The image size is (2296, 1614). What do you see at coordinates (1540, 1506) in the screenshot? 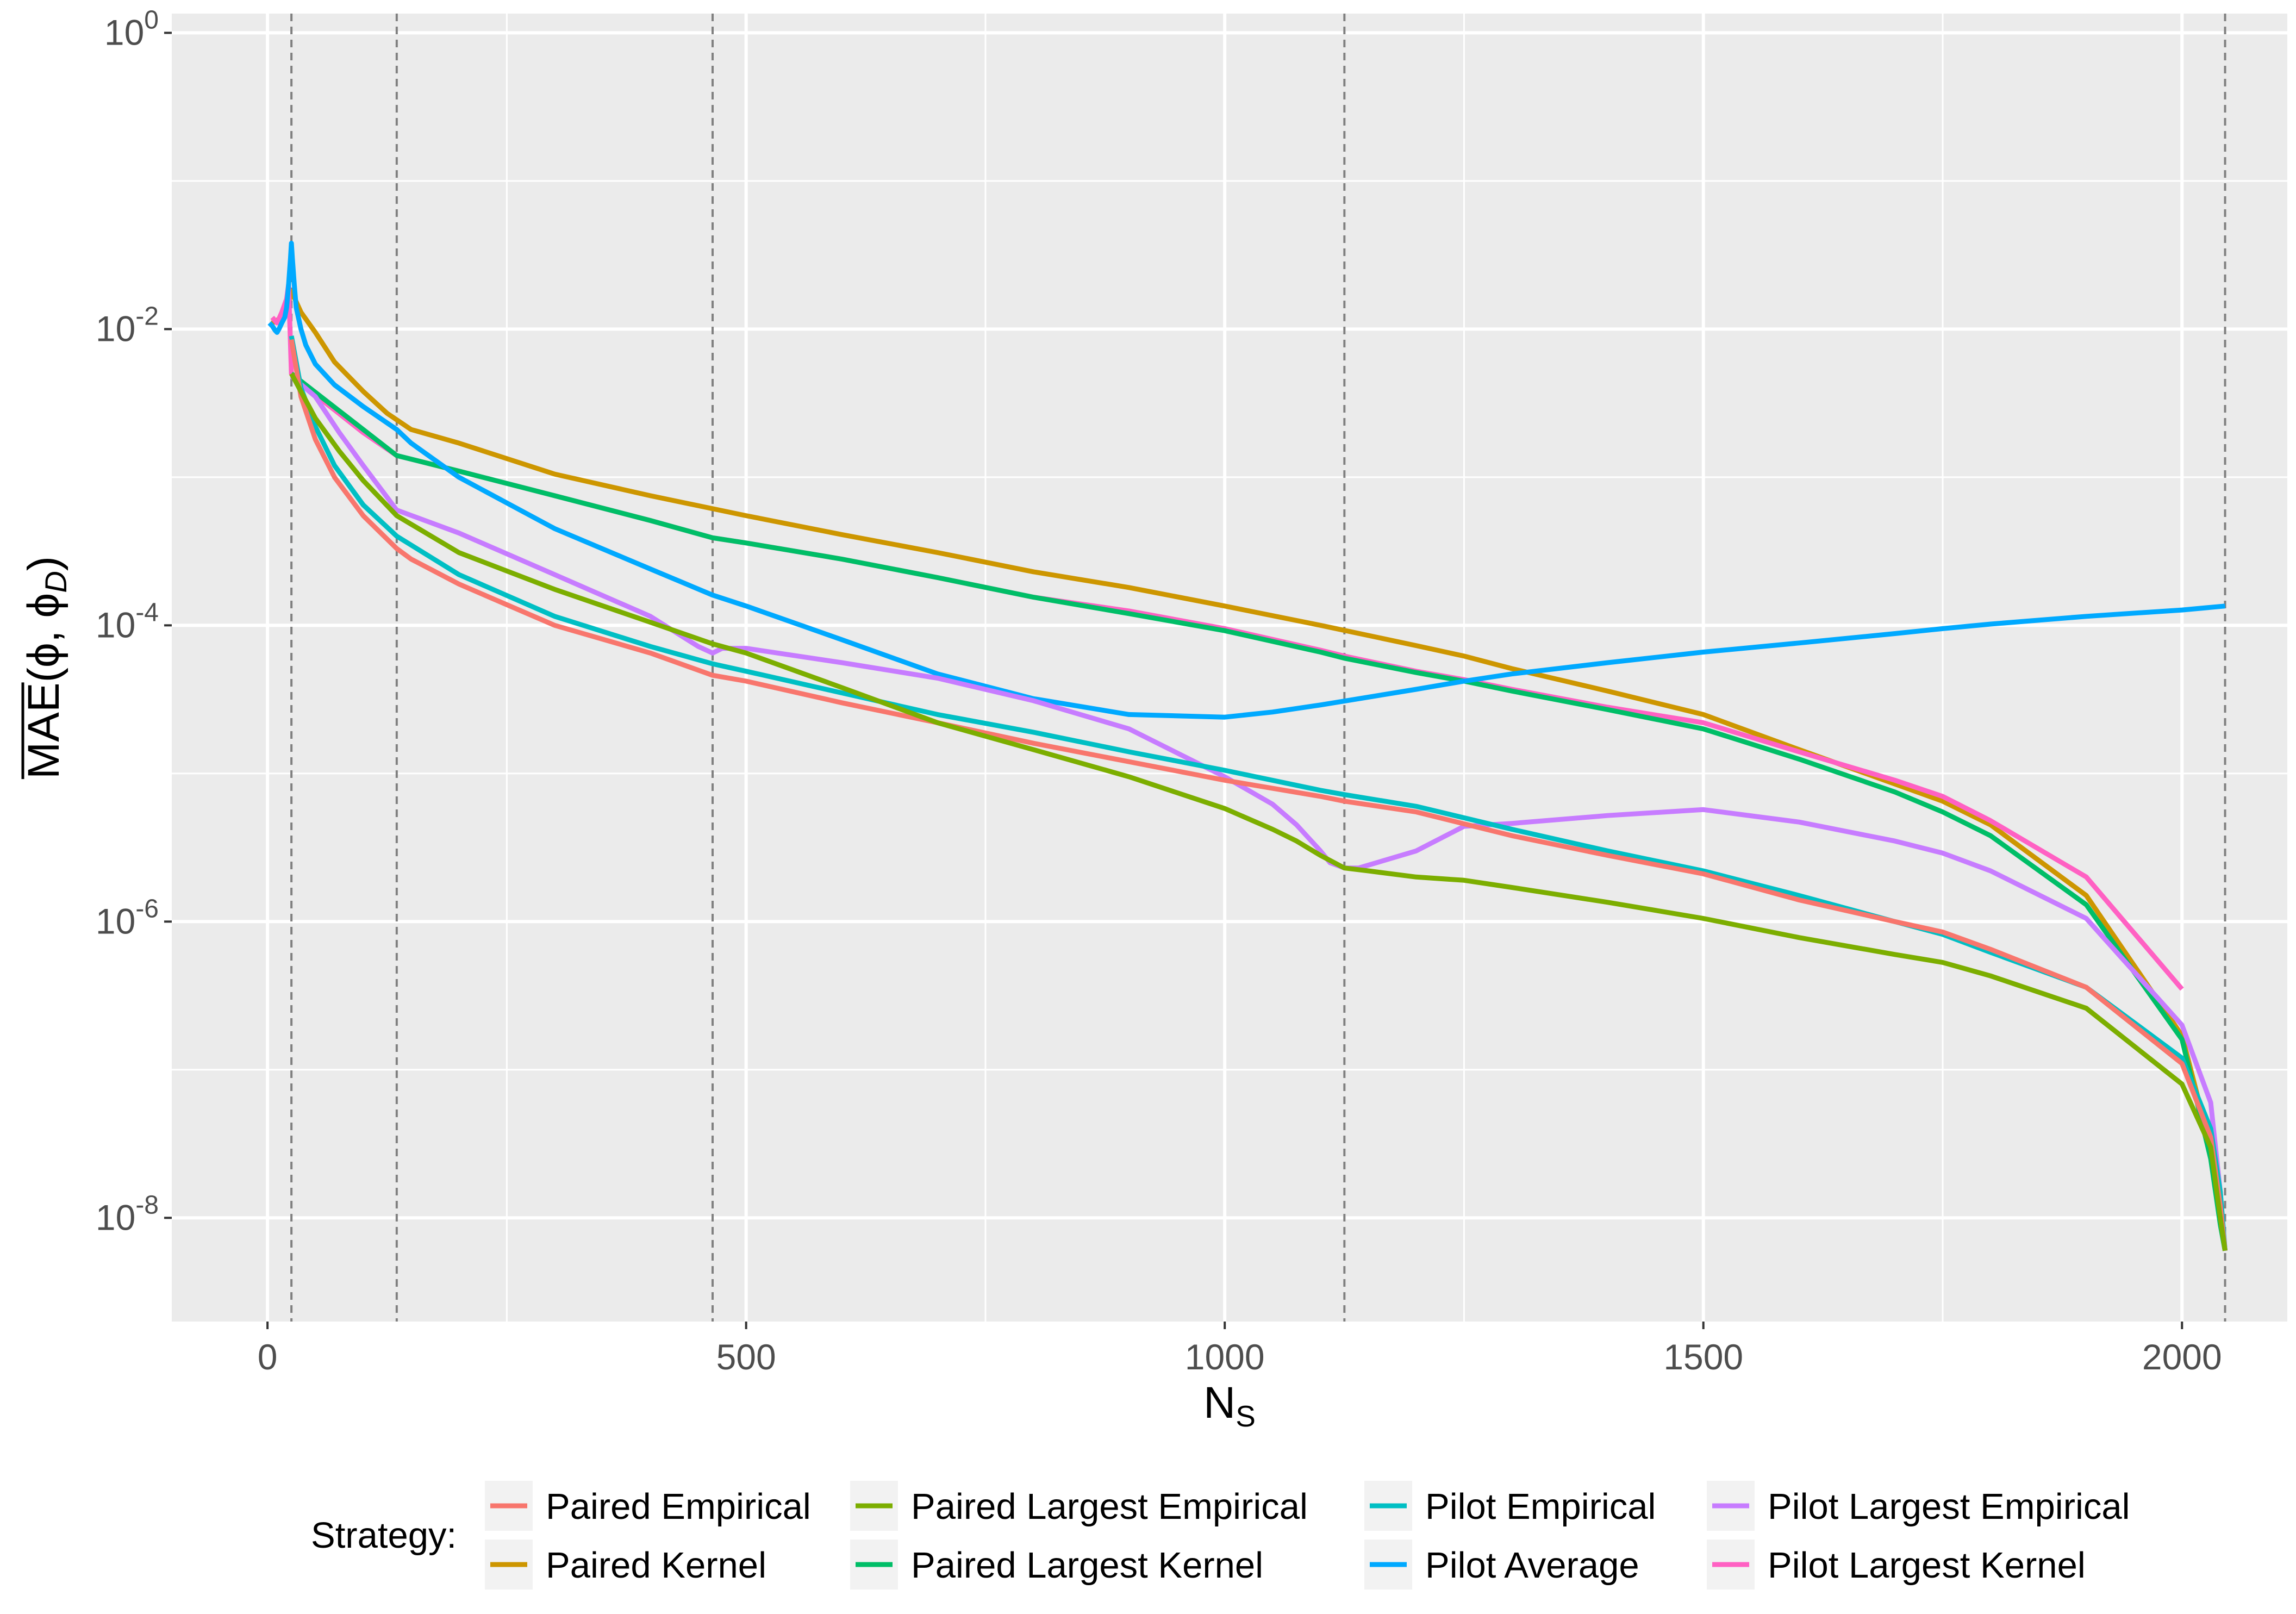
I see `legend-label-pilot-empirical: Pilot Empirical` at bounding box center [1540, 1506].